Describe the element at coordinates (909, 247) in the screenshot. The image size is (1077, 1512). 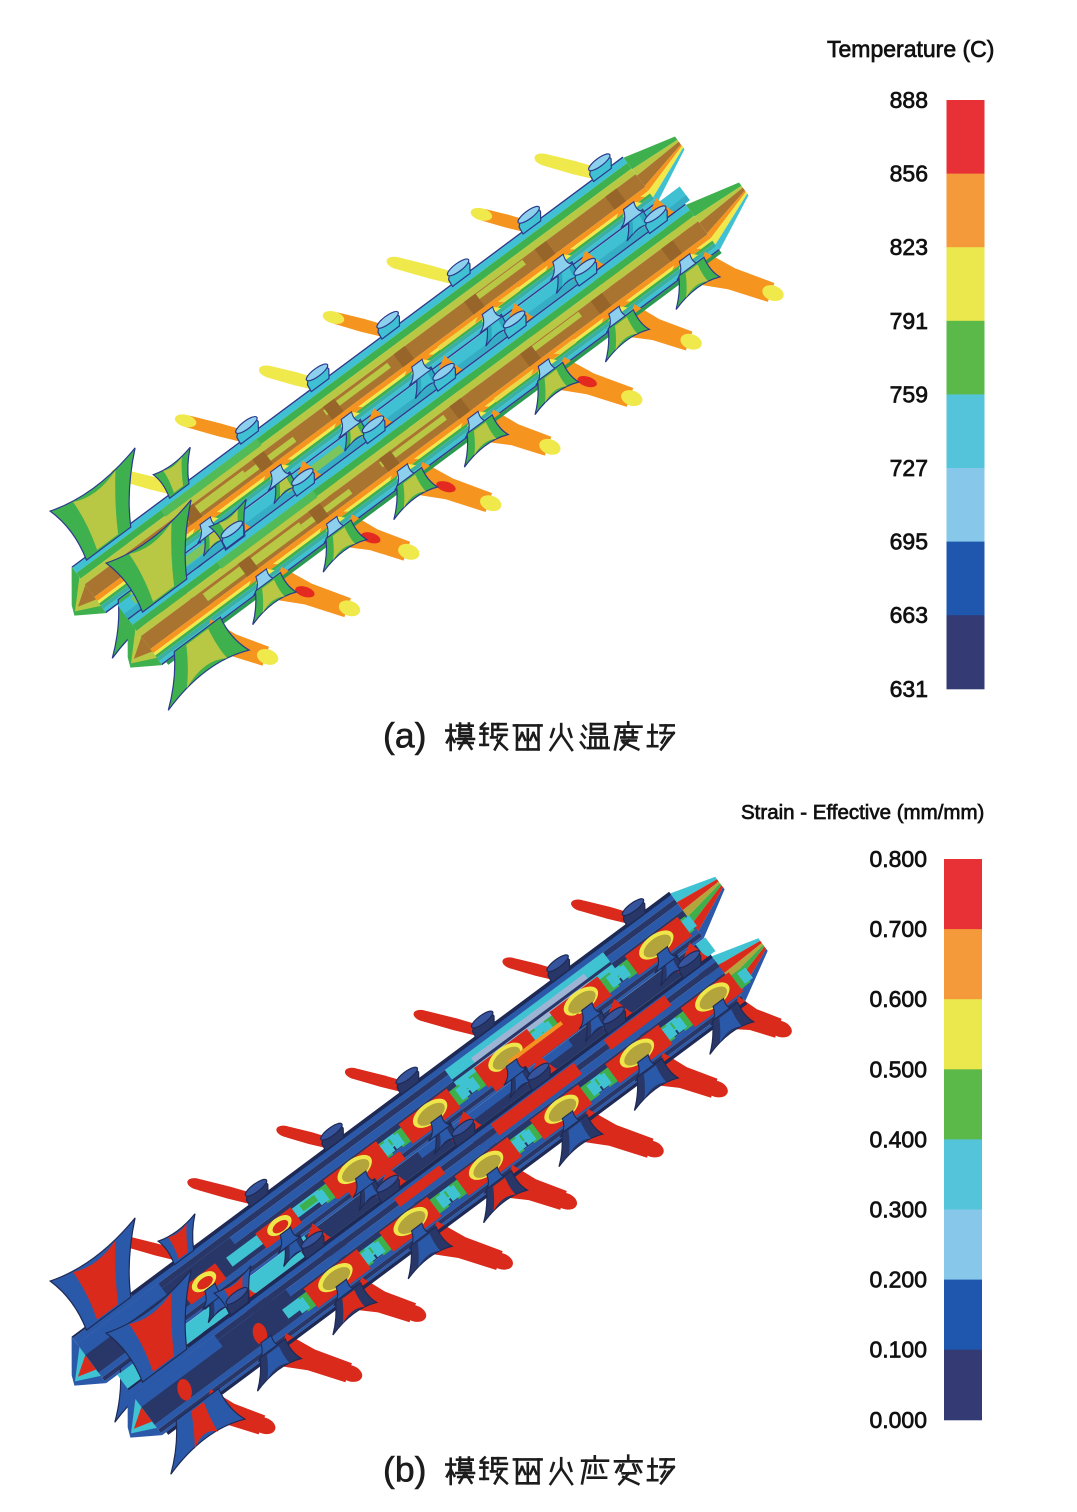
I see `svg-text: 823` at that location.